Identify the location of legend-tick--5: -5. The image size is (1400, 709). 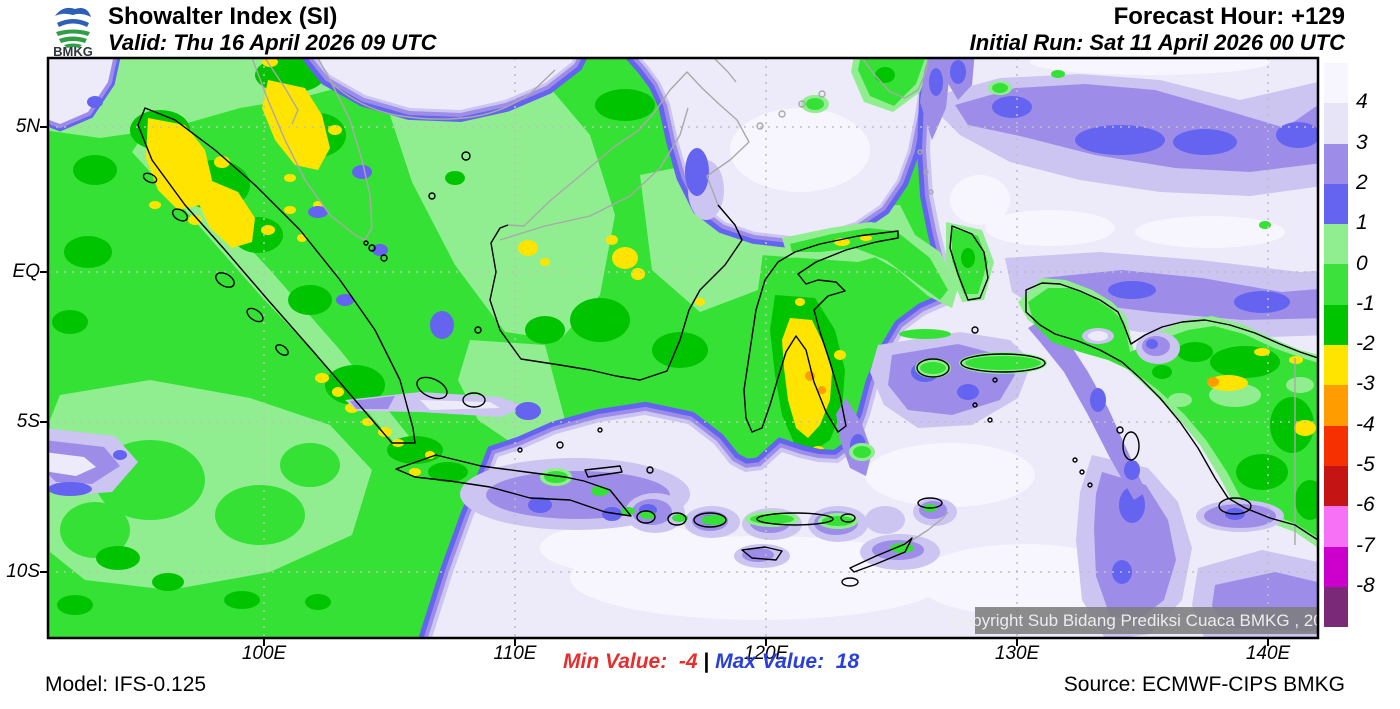
(1365, 464).